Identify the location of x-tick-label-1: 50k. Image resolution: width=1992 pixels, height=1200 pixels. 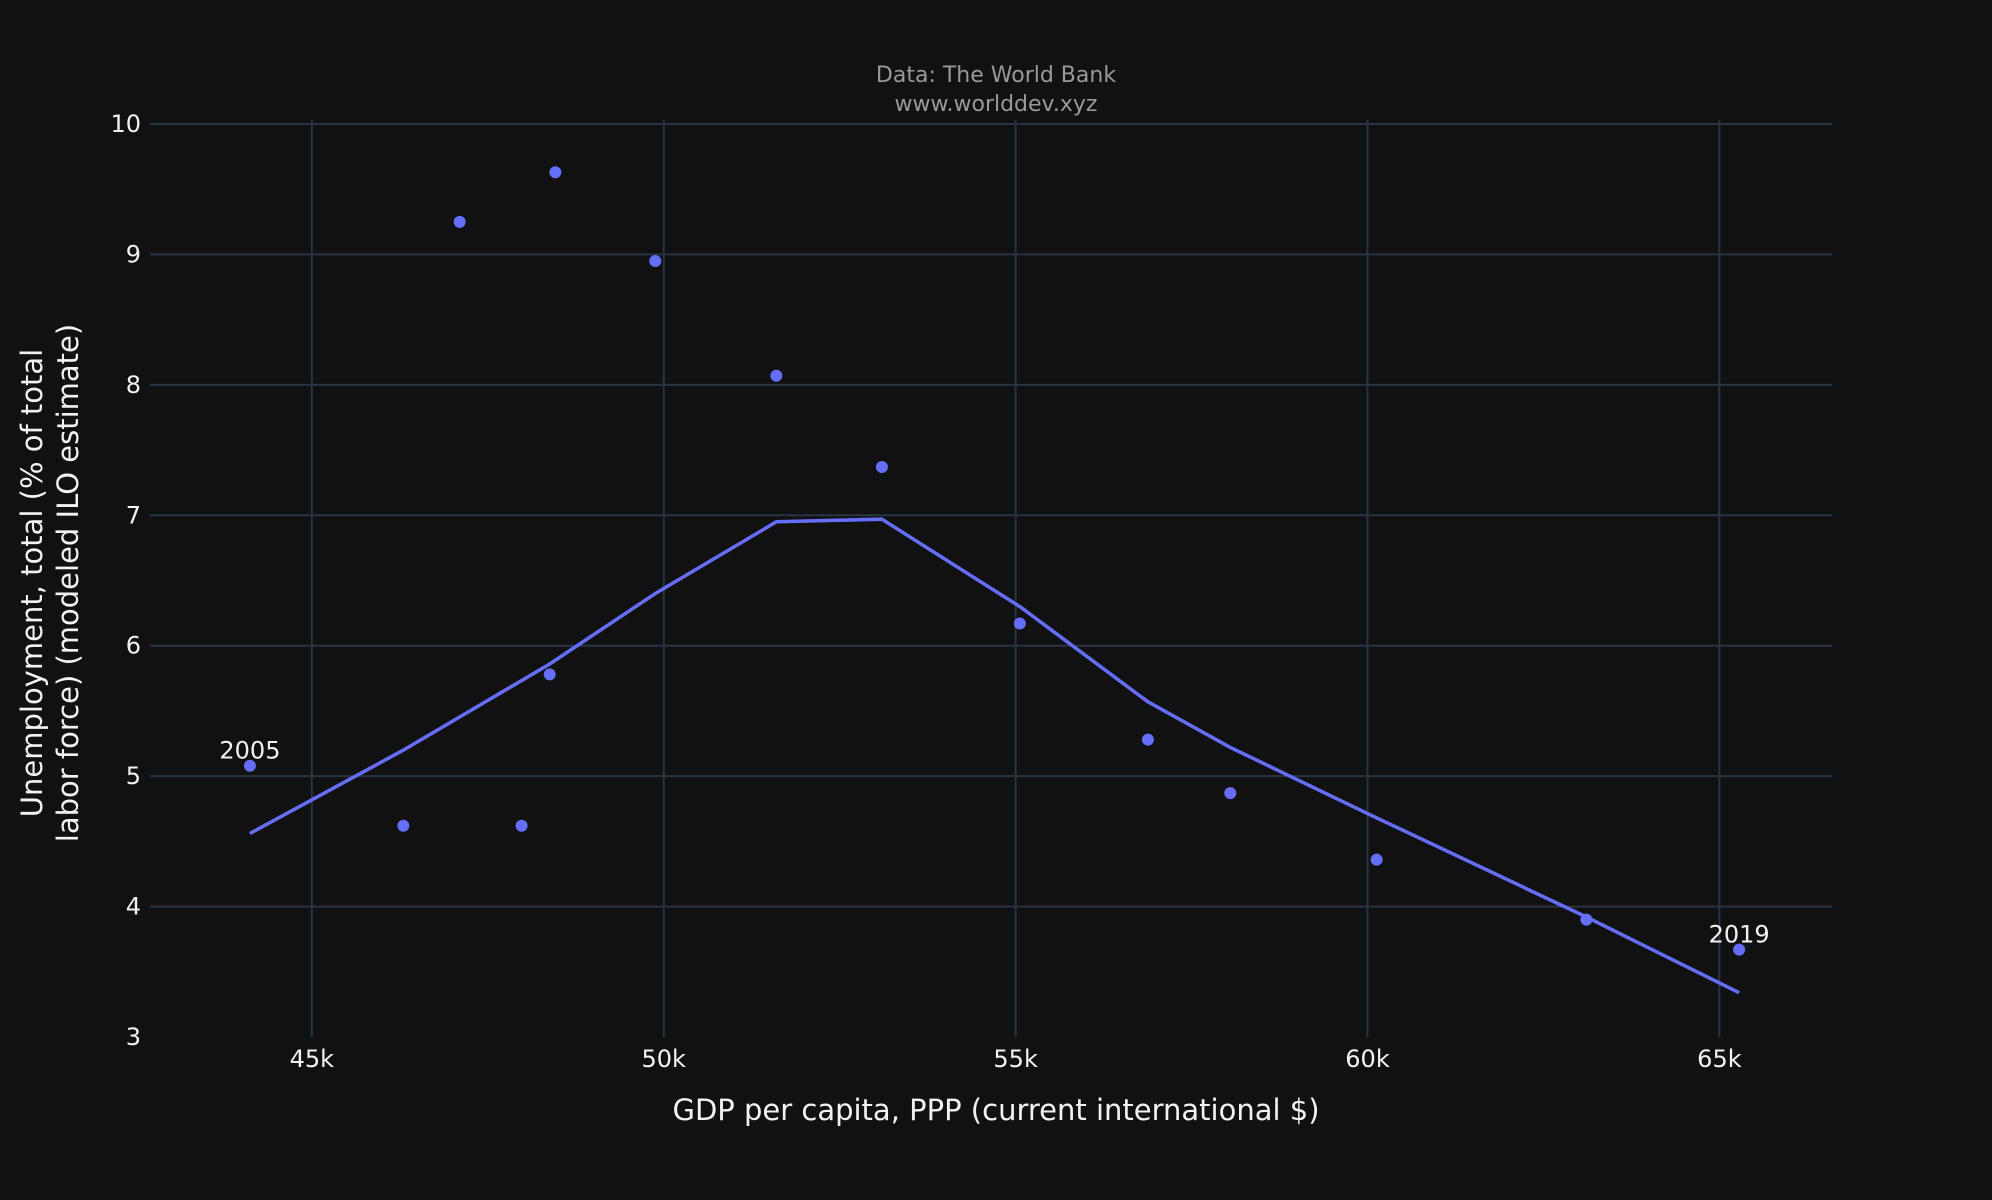
(664, 1059).